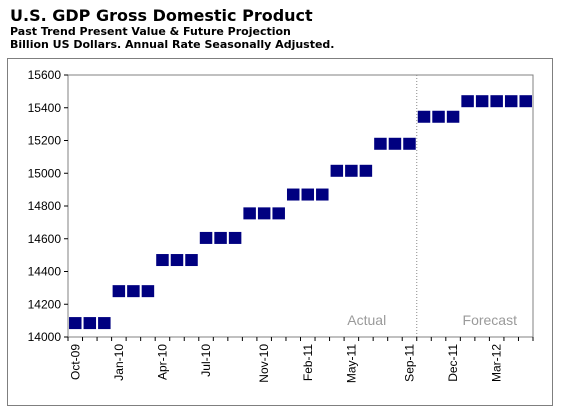  What do you see at coordinates (45, 75) in the screenshot?
I see `y-tick-label: 15600` at bounding box center [45, 75].